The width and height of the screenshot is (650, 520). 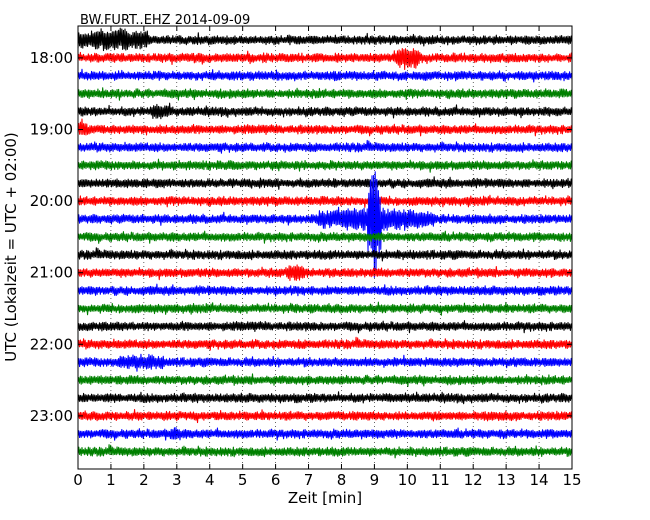 What do you see at coordinates (407, 480) in the screenshot?
I see `x-tick-label: 10` at bounding box center [407, 480].